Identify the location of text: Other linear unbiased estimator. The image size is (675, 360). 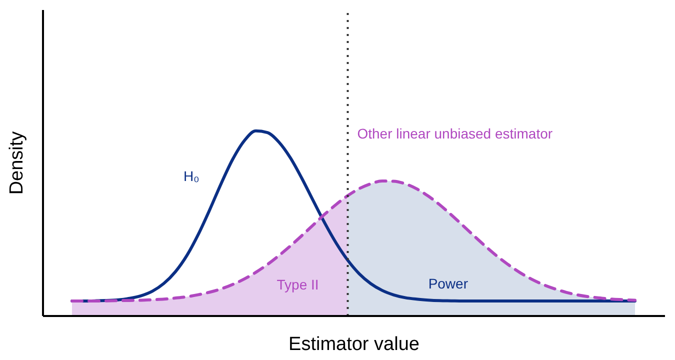
(455, 133).